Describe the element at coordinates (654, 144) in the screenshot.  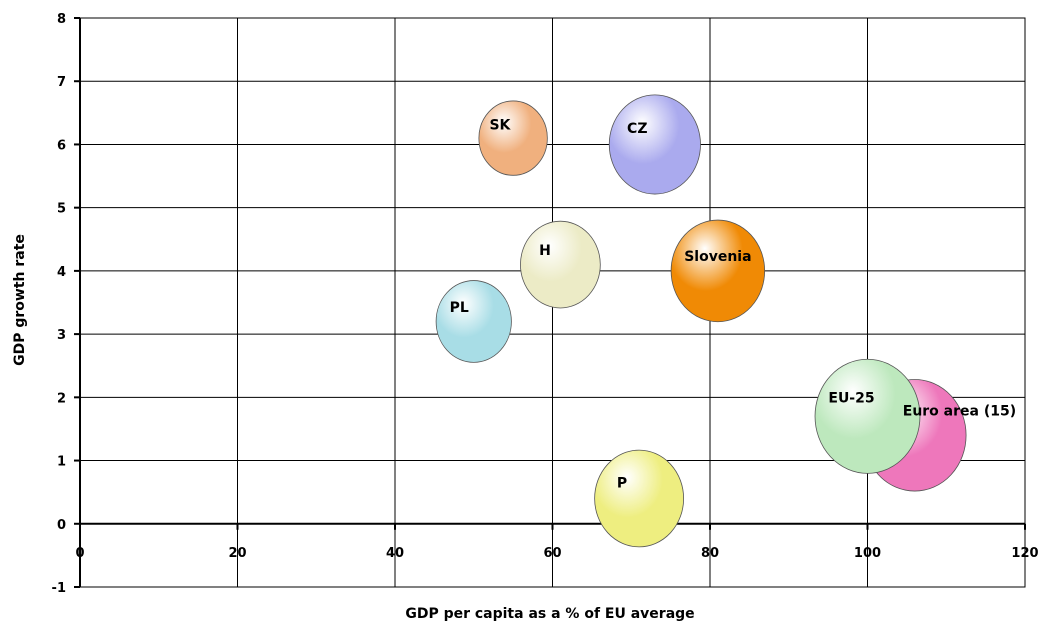
I see `bubble-cz` at that location.